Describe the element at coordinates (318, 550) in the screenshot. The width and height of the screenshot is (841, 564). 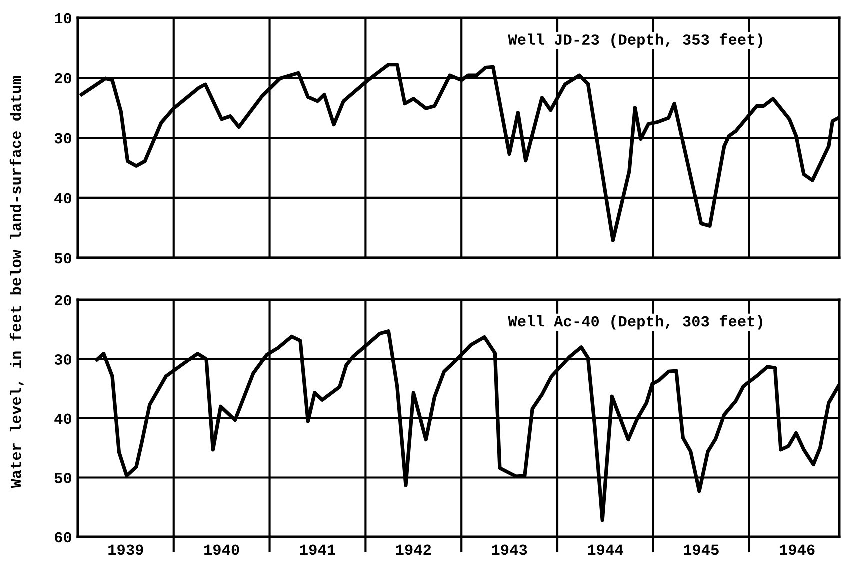
I see `x-tick-label: 1941` at that location.